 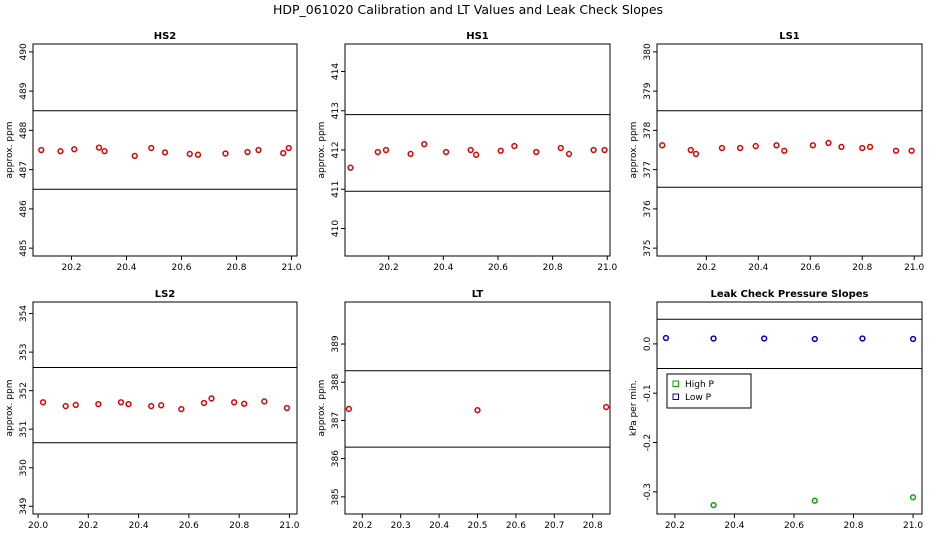 I want to click on y-tick-label: 412, so click(x=336, y=149).